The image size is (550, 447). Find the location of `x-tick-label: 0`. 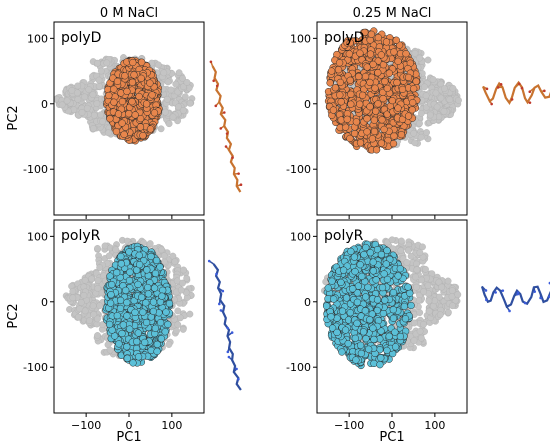

x-tick-label: 0 is located at coordinates (129, 425).